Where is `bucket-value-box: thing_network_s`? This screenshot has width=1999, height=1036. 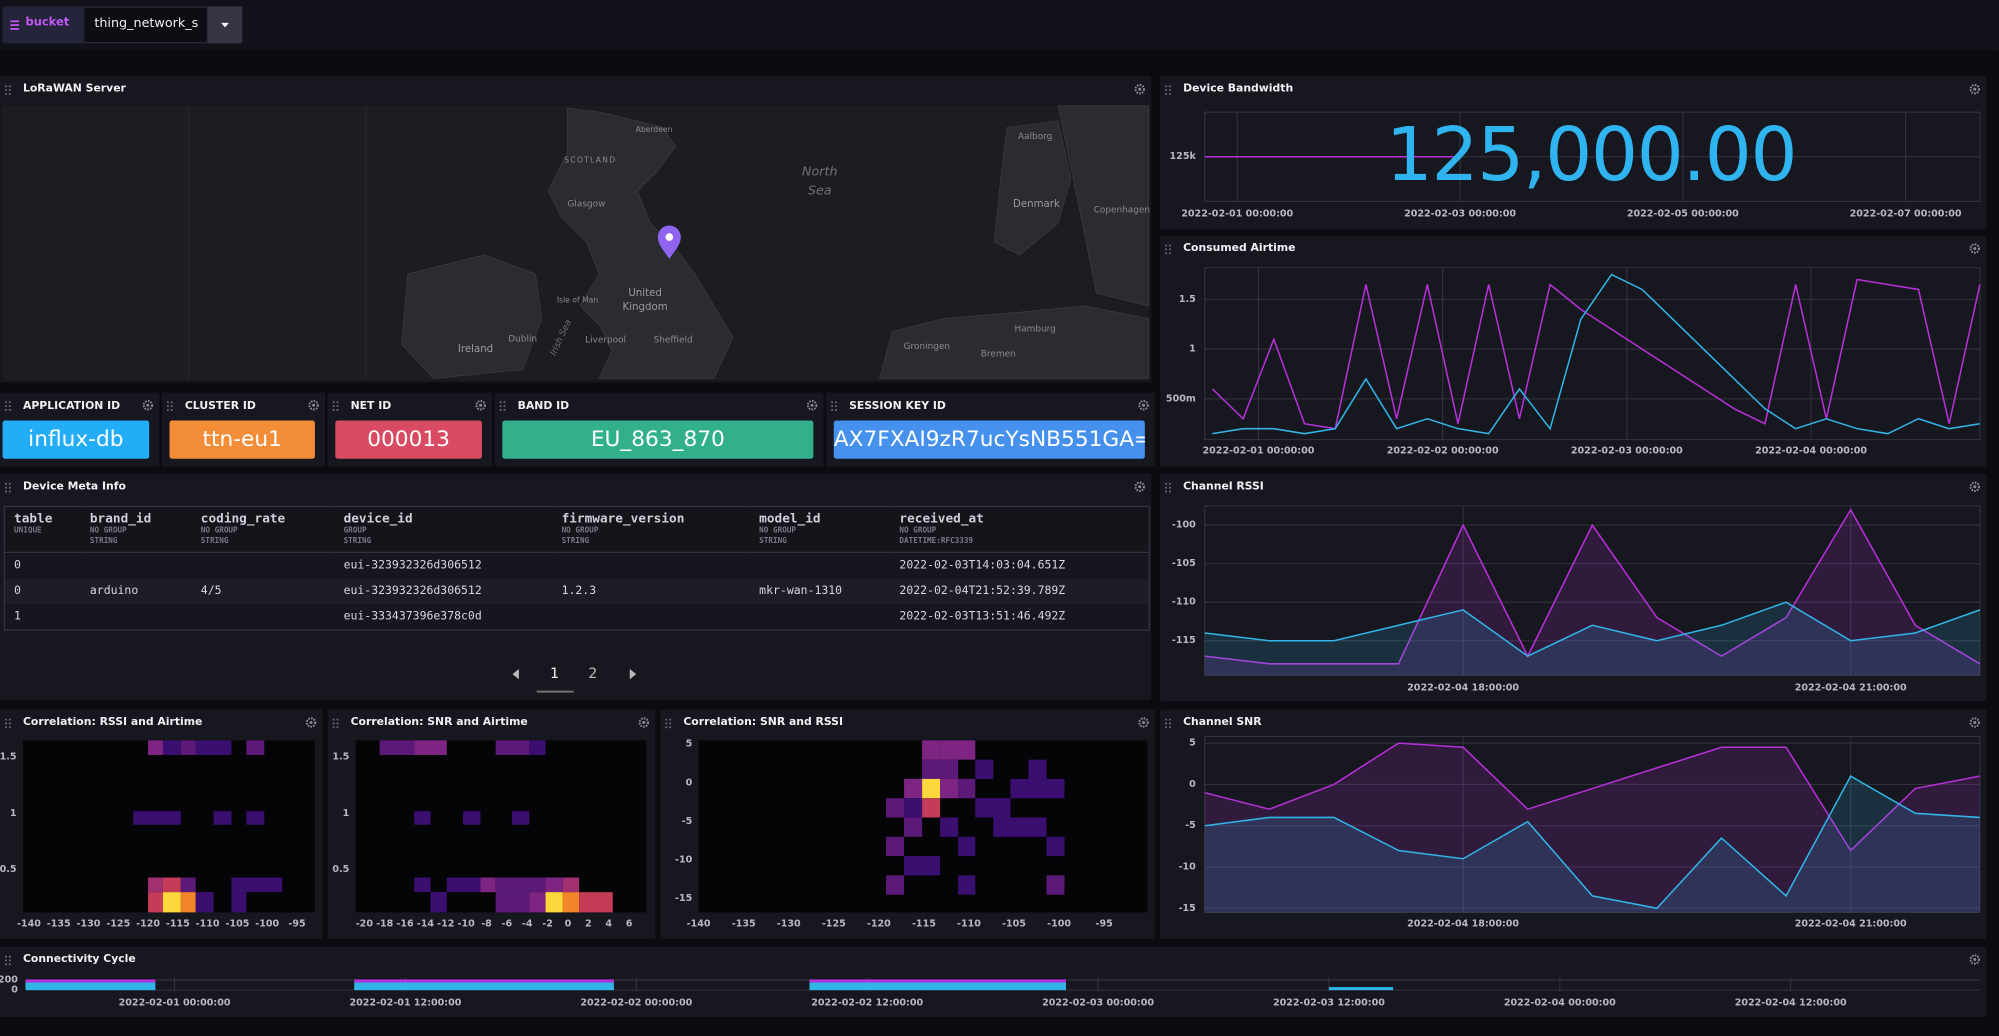
bucket-value-box: thing_network_s is located at coordinates (145, 25).